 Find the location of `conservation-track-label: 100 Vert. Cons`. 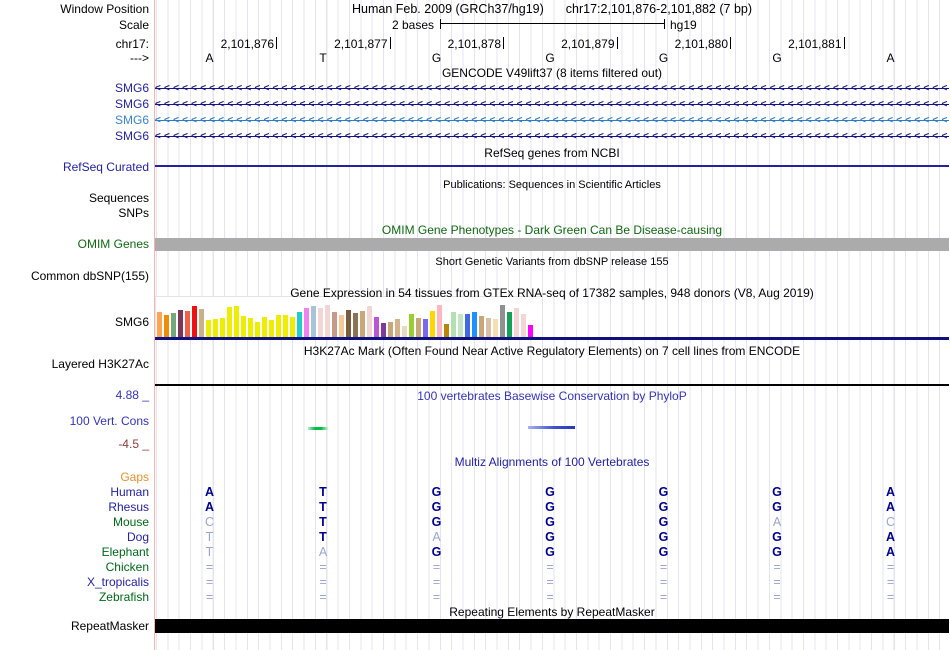

conservation-track-label: 100 Vert. Cons is located at coordinates (109, 421).